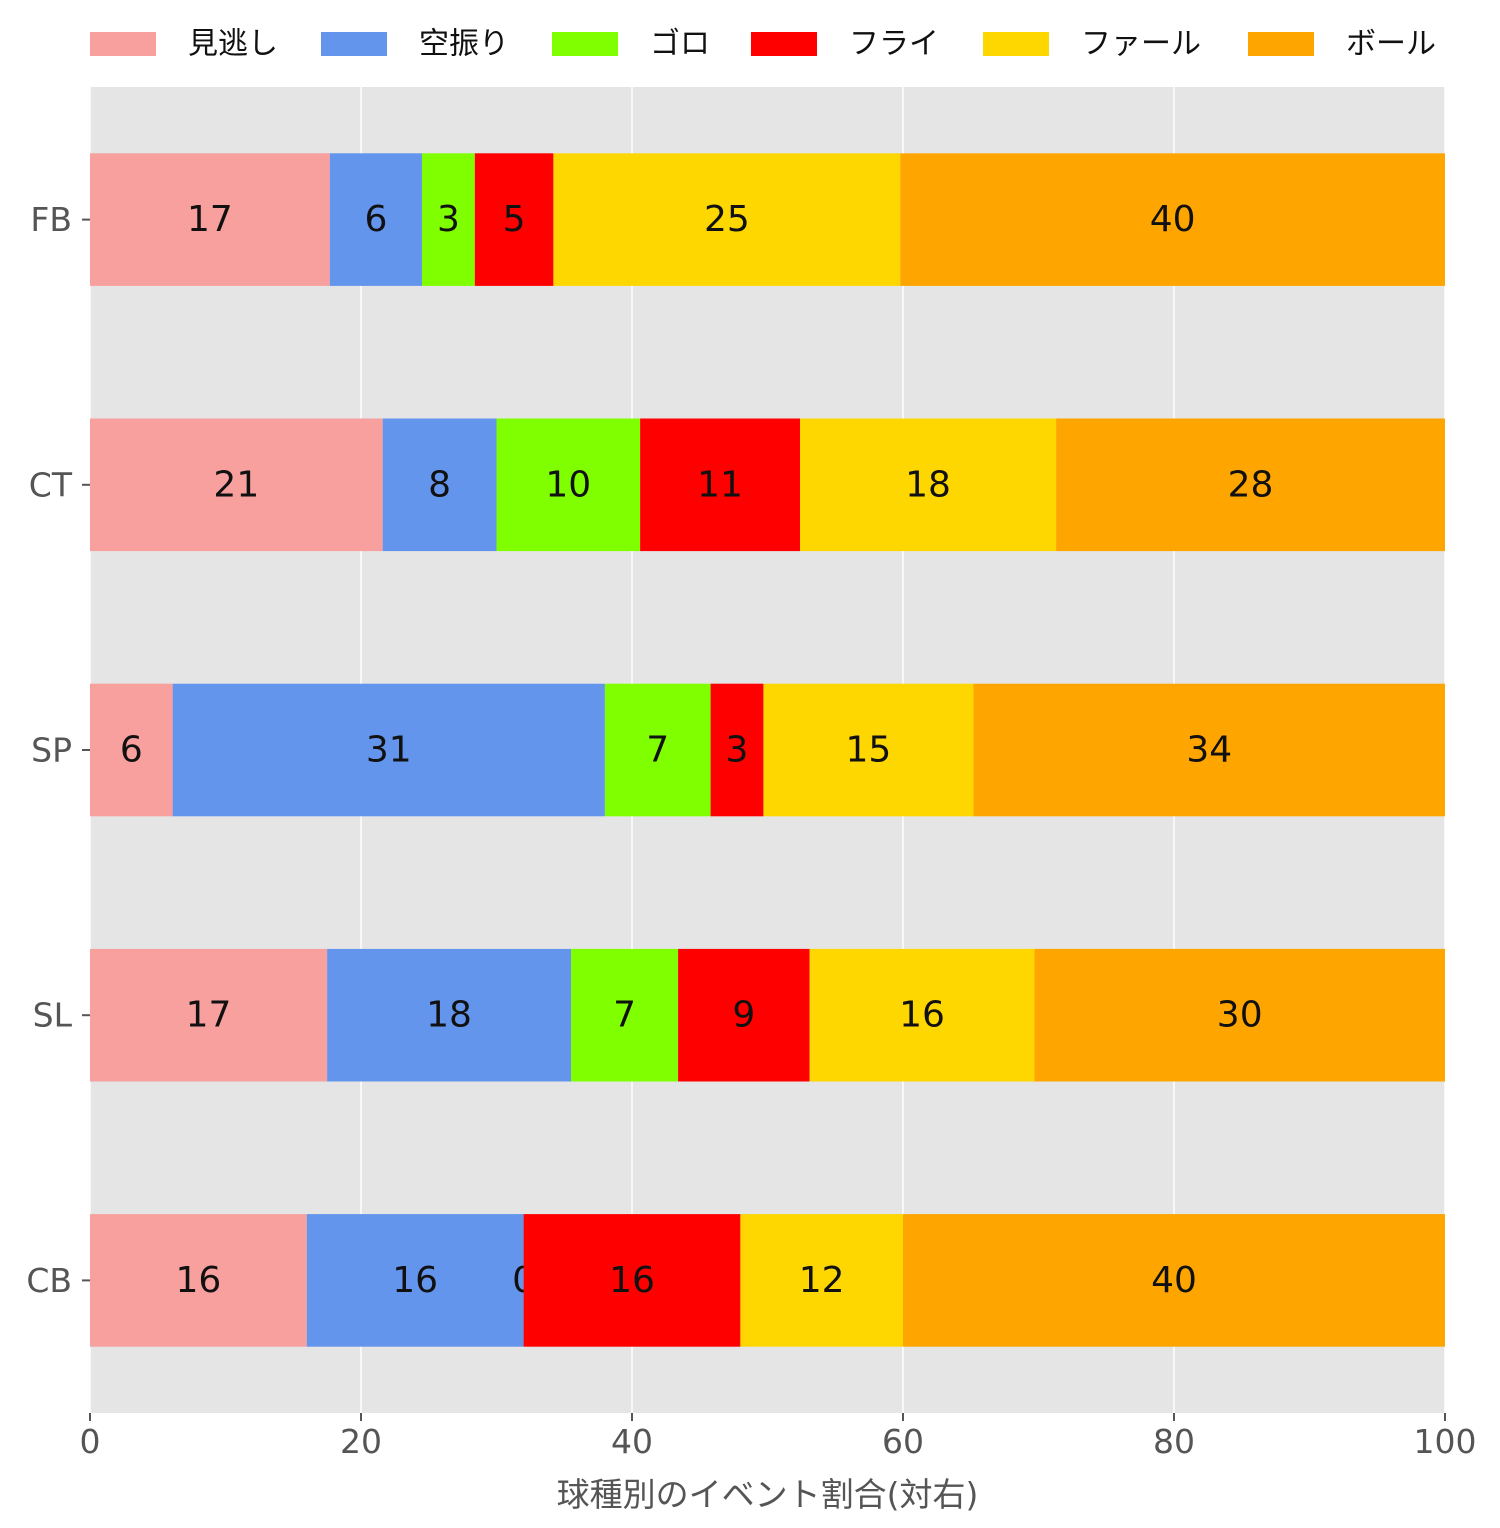 The height and width of the screenshot is (1528, 1500). I want to click on x-tick-label: 60, so click(903, 1441).